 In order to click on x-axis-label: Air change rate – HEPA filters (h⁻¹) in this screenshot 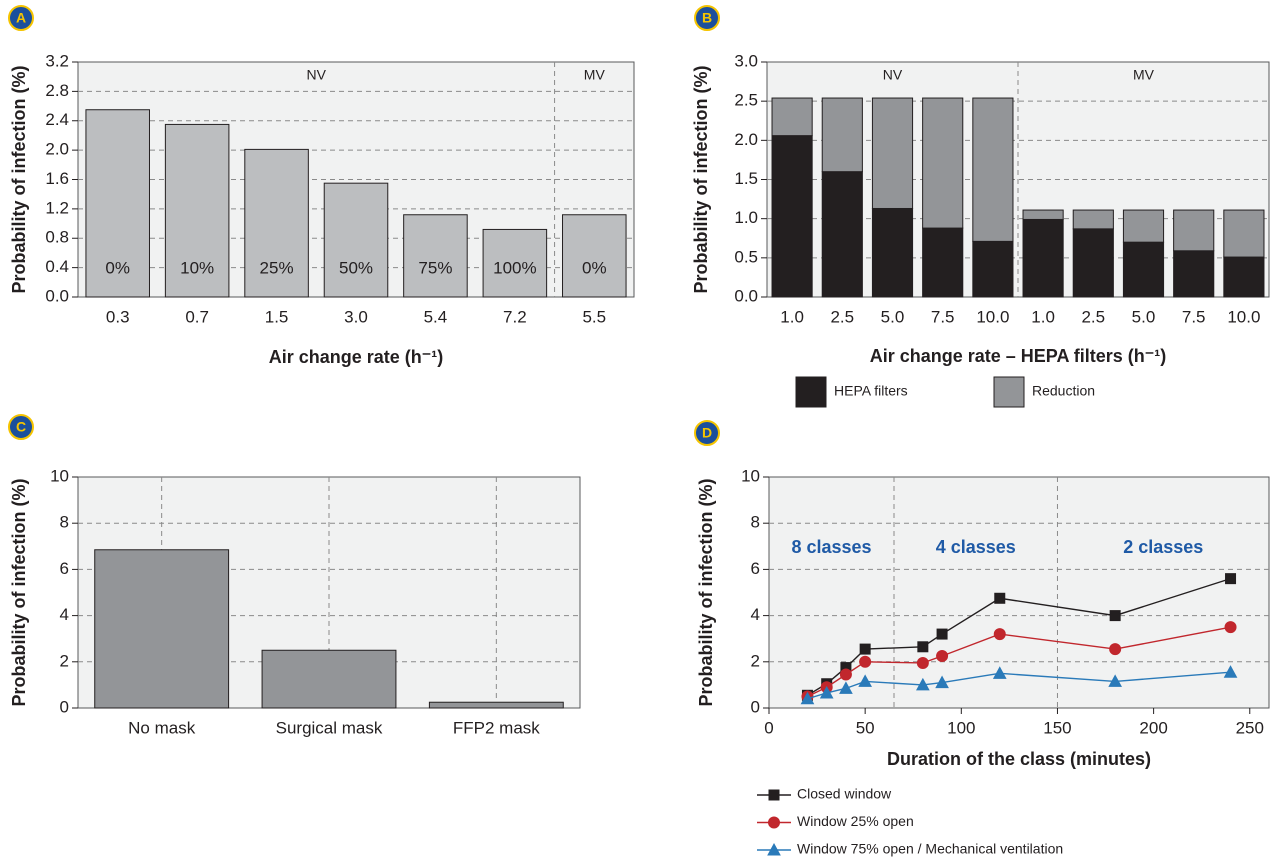, I will do `click(1018, 356)`.